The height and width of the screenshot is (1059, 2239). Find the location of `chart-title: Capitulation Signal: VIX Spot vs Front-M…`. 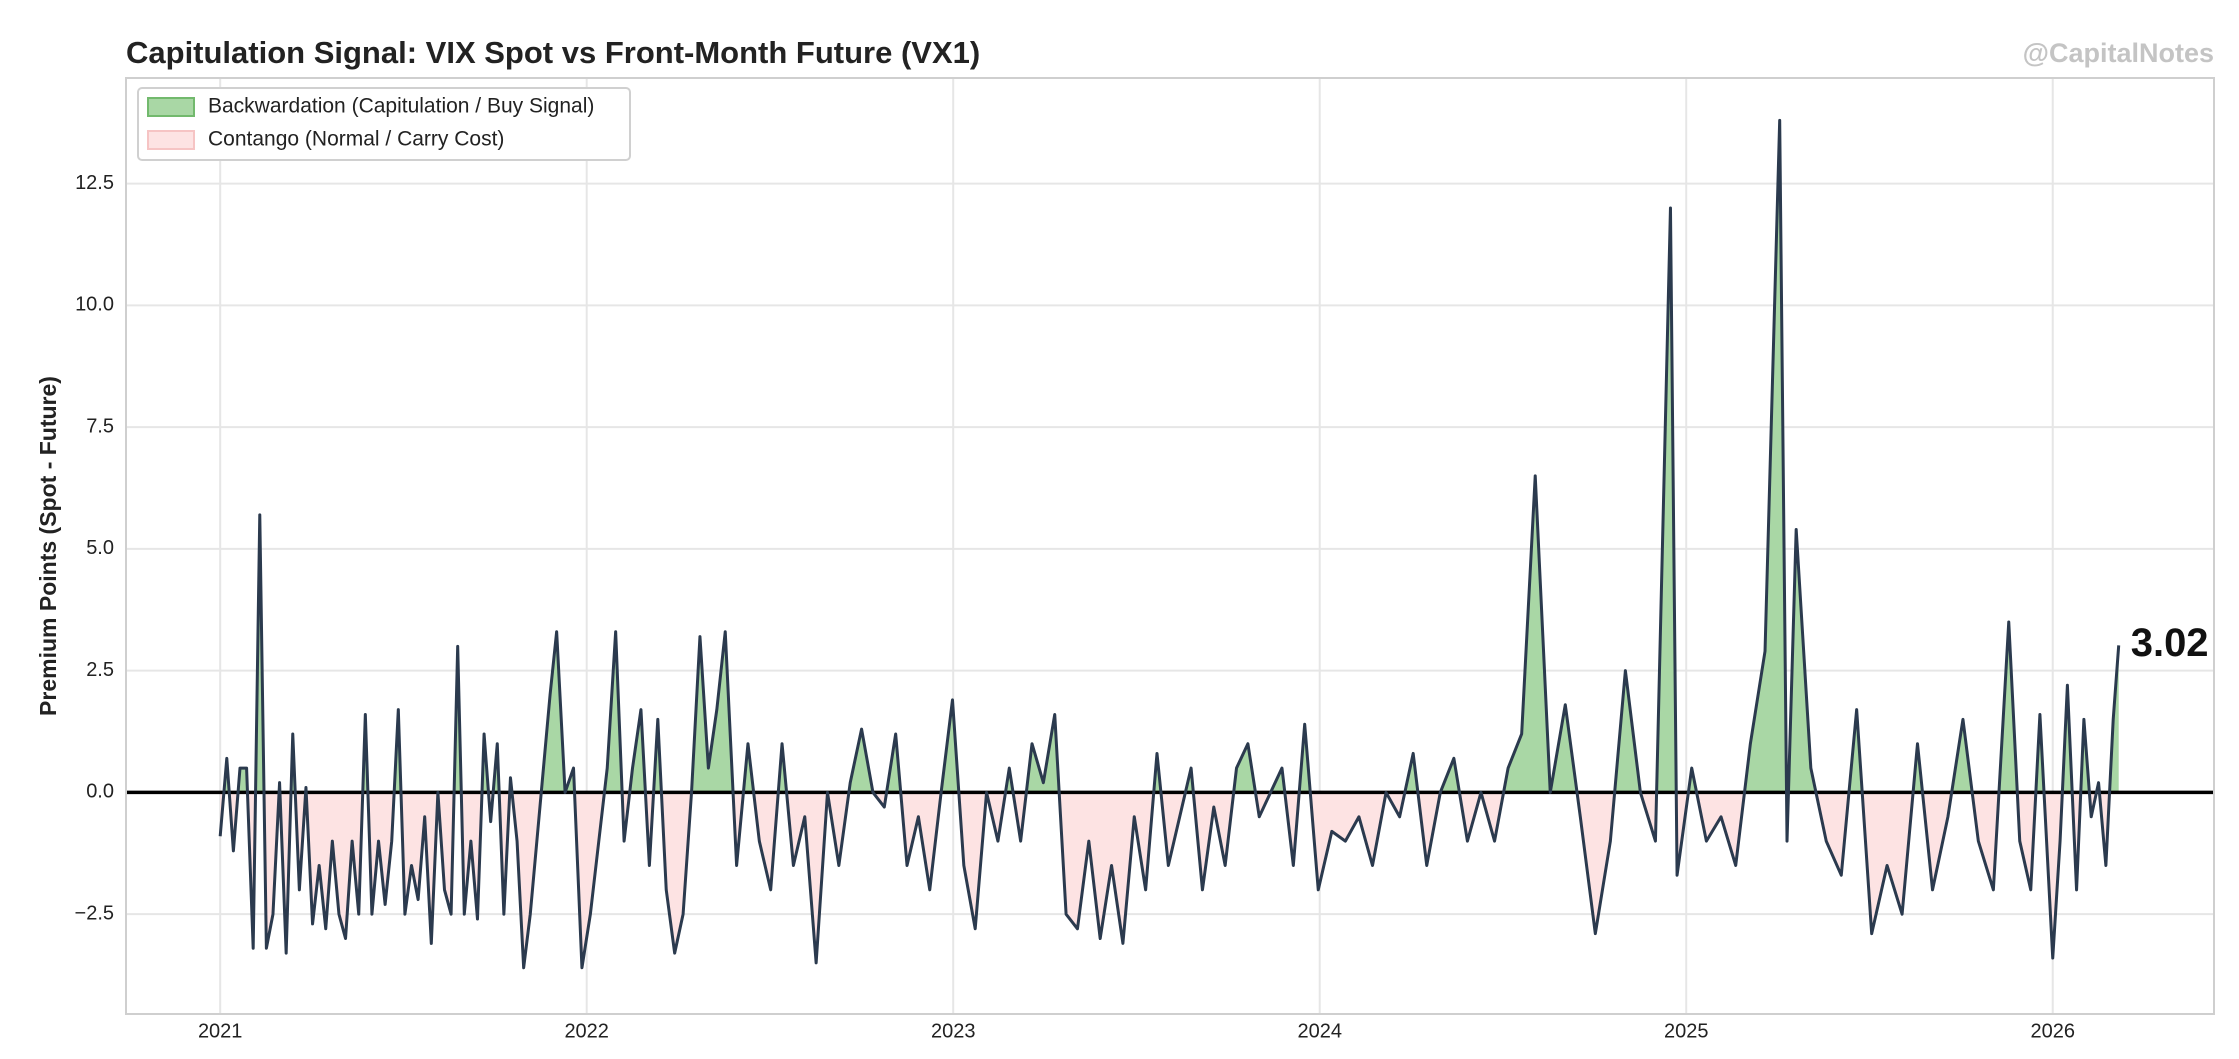

chart-title: Capitulation Signal: VIX Spot vs Front-M… is located at coordinates (553, 52).